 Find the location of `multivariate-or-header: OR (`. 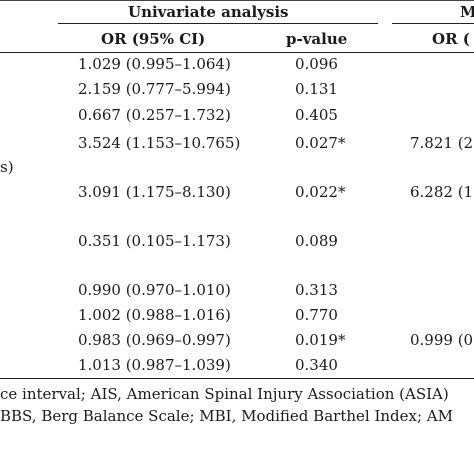

multivariate-or-header: OR ( is located at coordinates (451, 39).